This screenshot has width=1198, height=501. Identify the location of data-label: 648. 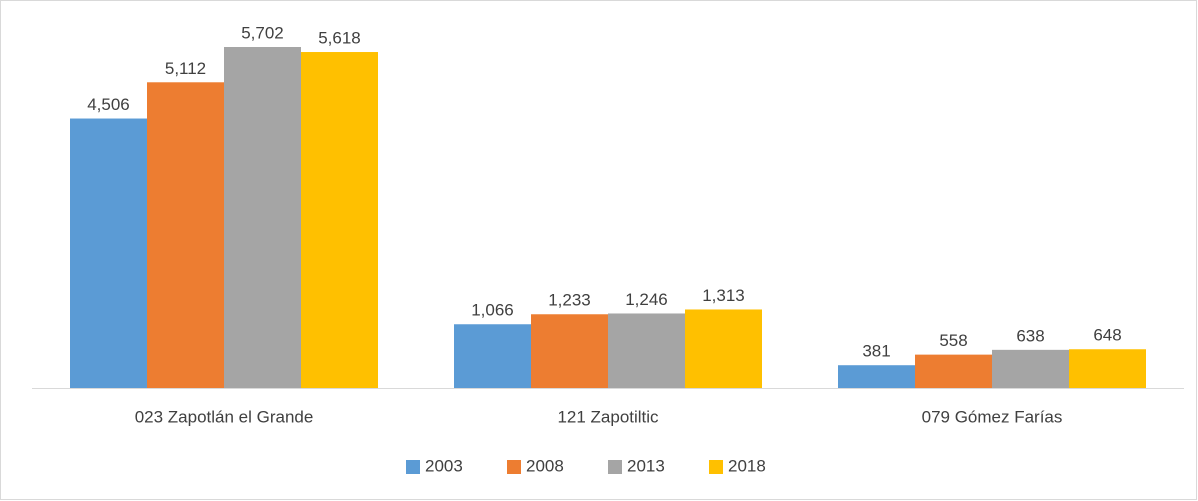
(1107, 335).